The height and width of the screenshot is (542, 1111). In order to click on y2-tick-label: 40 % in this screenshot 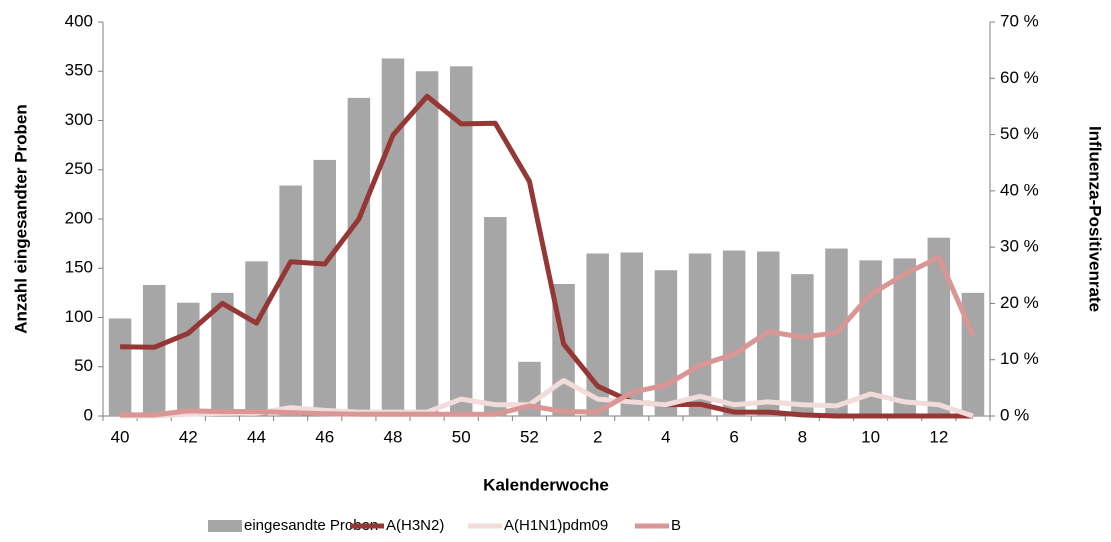, I will do `click(1019, 189)`.